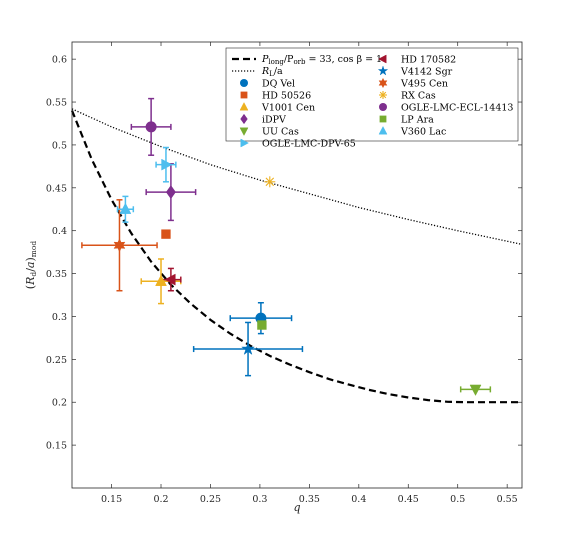  What do you see at coordinates (59, 60) in the screenshot?
I see `y-tick-label: 0.6` at bounding box center [59, 60].